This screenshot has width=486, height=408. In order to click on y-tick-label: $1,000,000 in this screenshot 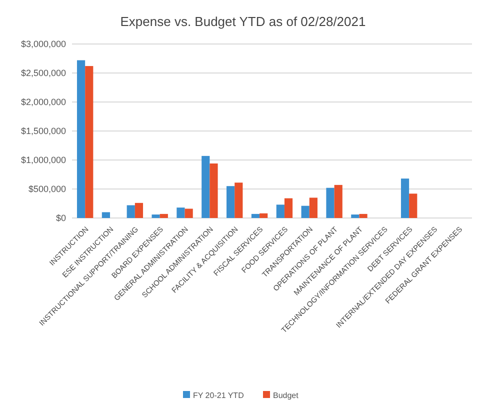, I will do `click(43, 159)`.